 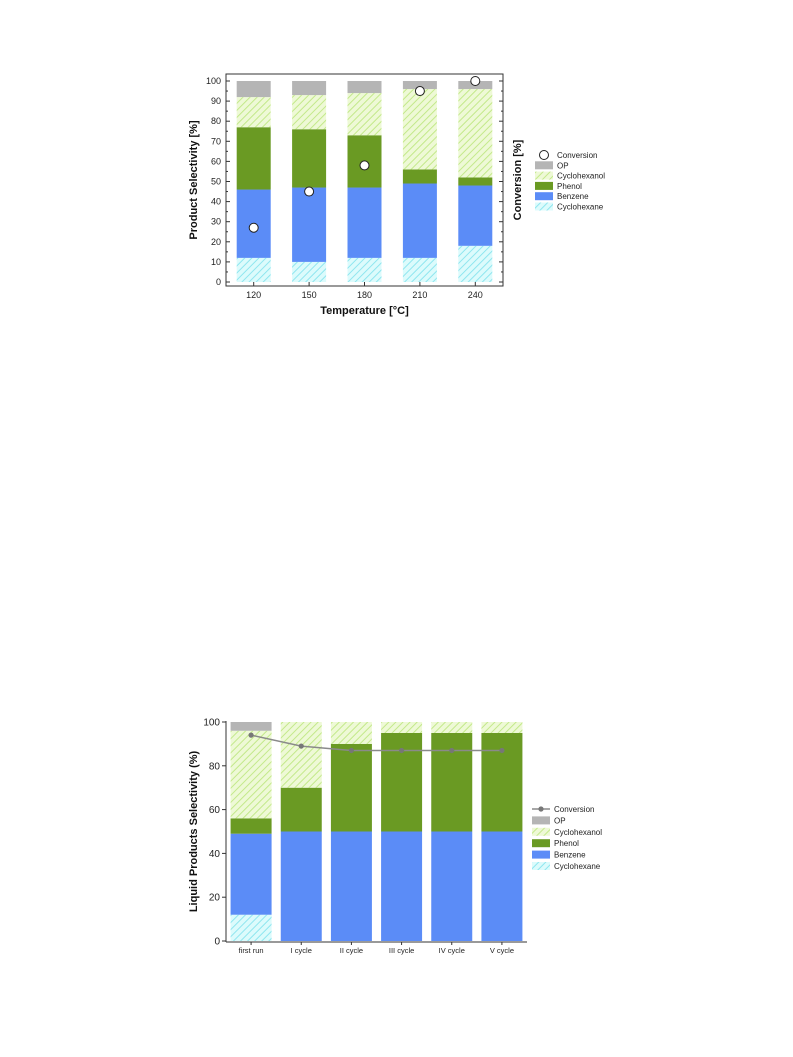 I want to click on legend2-label-phenol: Phenol, so click(x=566, y=843).